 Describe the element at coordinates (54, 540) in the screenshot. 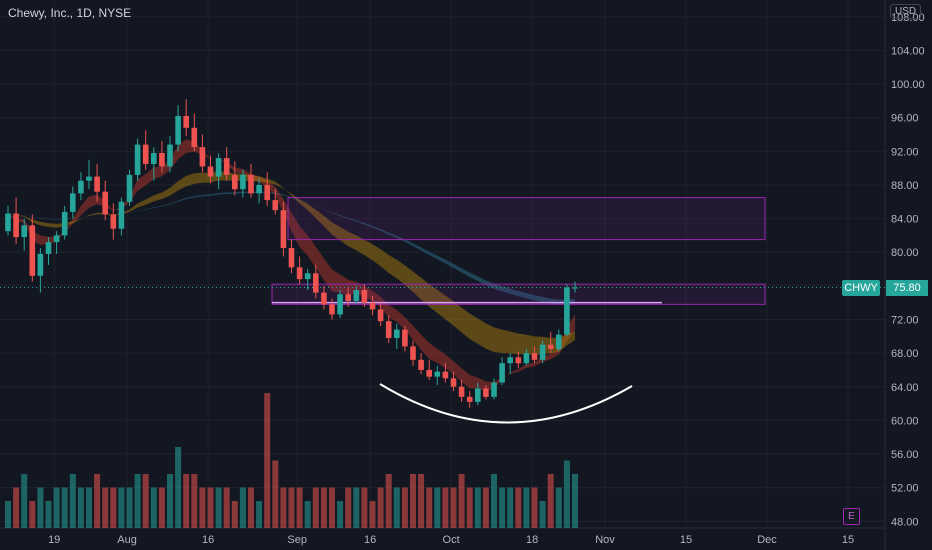

I see `time-tick-label: 19` at that location.